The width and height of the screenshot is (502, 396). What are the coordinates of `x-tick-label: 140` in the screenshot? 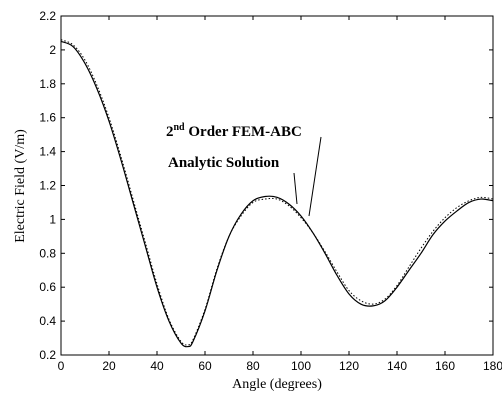 It's located at (397, 366).